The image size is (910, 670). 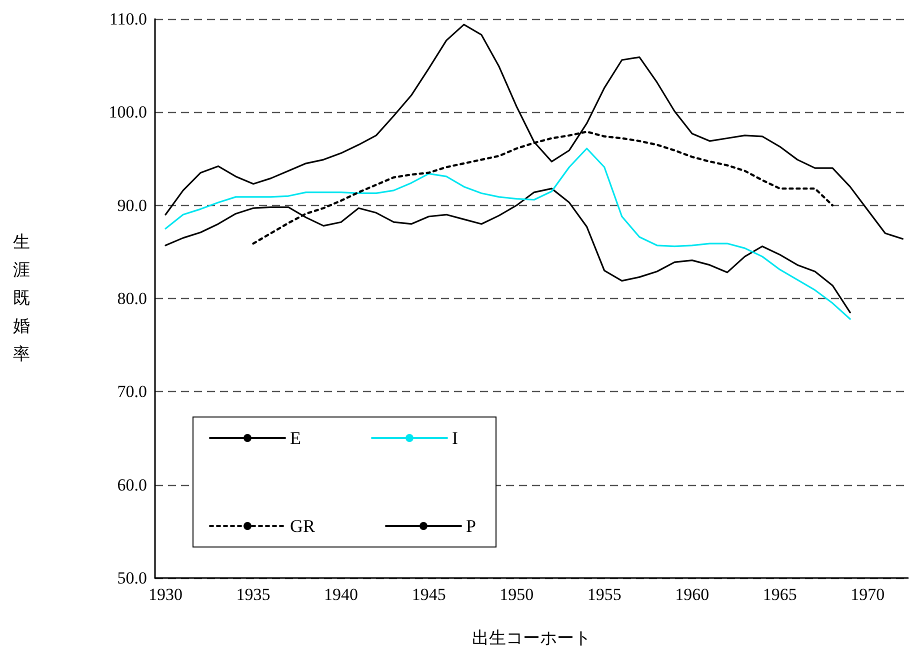 I want to click on x-tick-label: 1940, so click(x=341, y=594).